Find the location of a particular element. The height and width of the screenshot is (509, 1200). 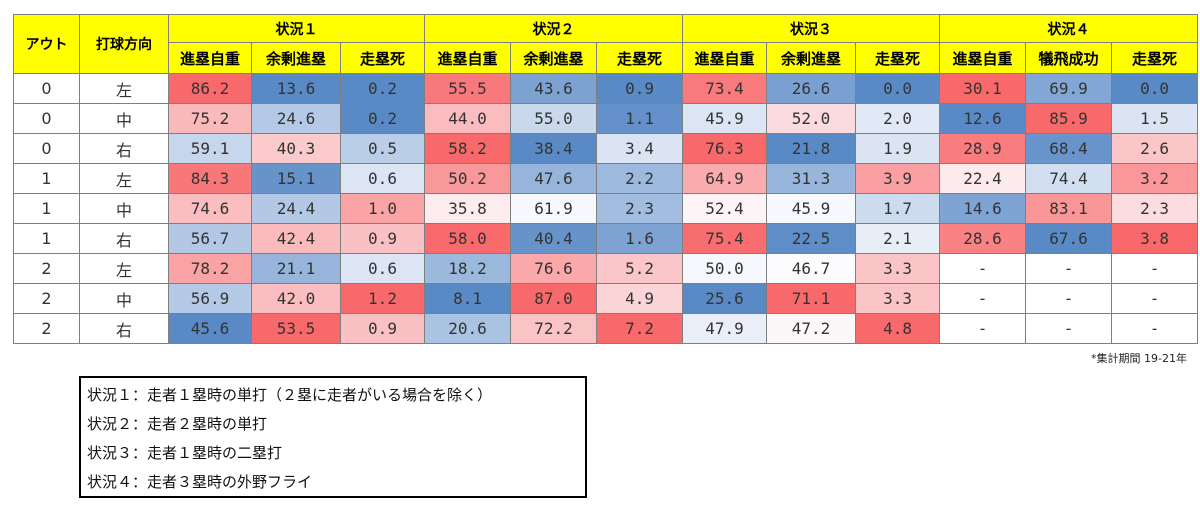

value-cell: 3.9 is located at coordinates (898, 178).